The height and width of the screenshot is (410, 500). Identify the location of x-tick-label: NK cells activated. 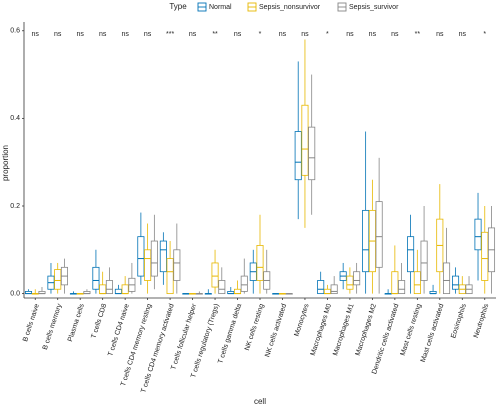
(276, 330).